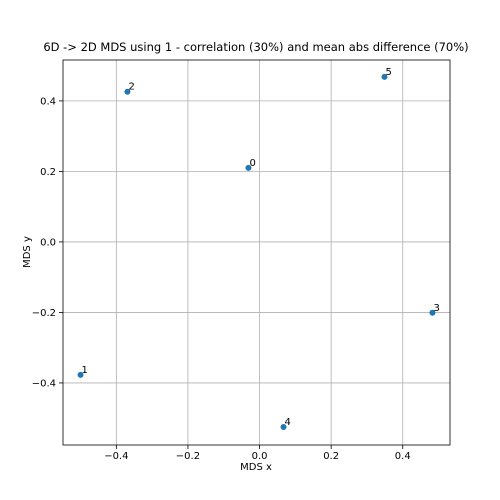 The image size is (500, 500). I want to click on y-tick-label: −0.4, so click(44, 383).